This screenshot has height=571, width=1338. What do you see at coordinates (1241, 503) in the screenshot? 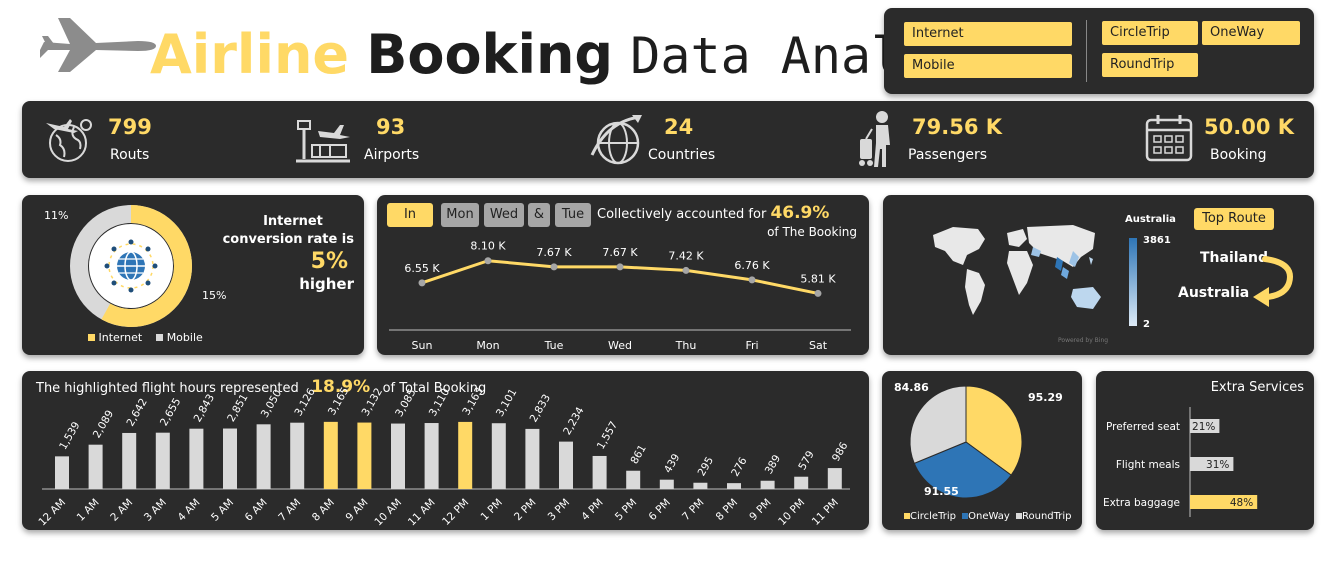
I see `extras-data-label: 48%` at bounding box center [1241, 503].